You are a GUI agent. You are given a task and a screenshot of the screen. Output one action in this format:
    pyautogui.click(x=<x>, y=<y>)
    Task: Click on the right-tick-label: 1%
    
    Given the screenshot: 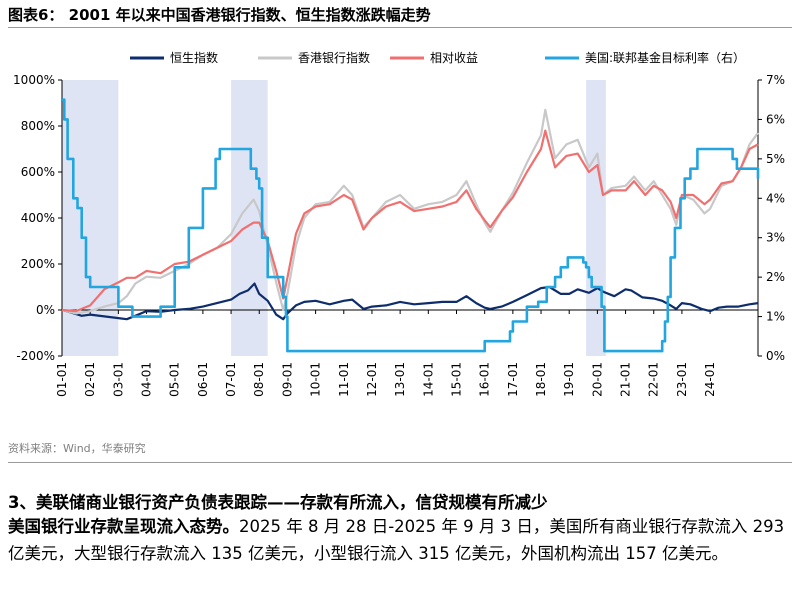 What is the action you would take?
    pyautogui.click(x=775, y=317)
    